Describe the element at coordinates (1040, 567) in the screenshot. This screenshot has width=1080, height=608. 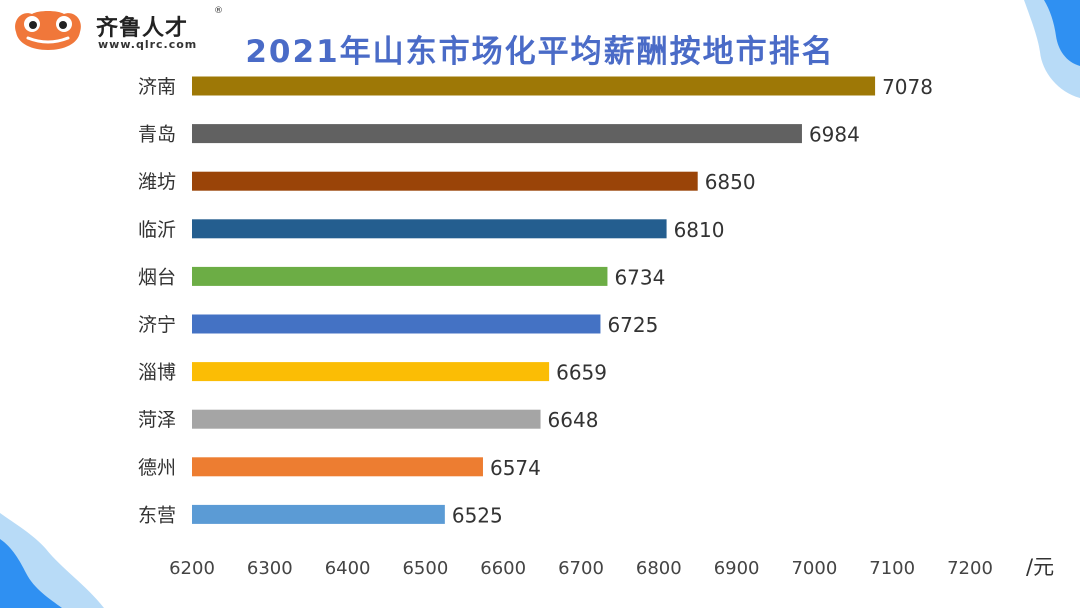
I see `x-axis-unit: /元` at that location.